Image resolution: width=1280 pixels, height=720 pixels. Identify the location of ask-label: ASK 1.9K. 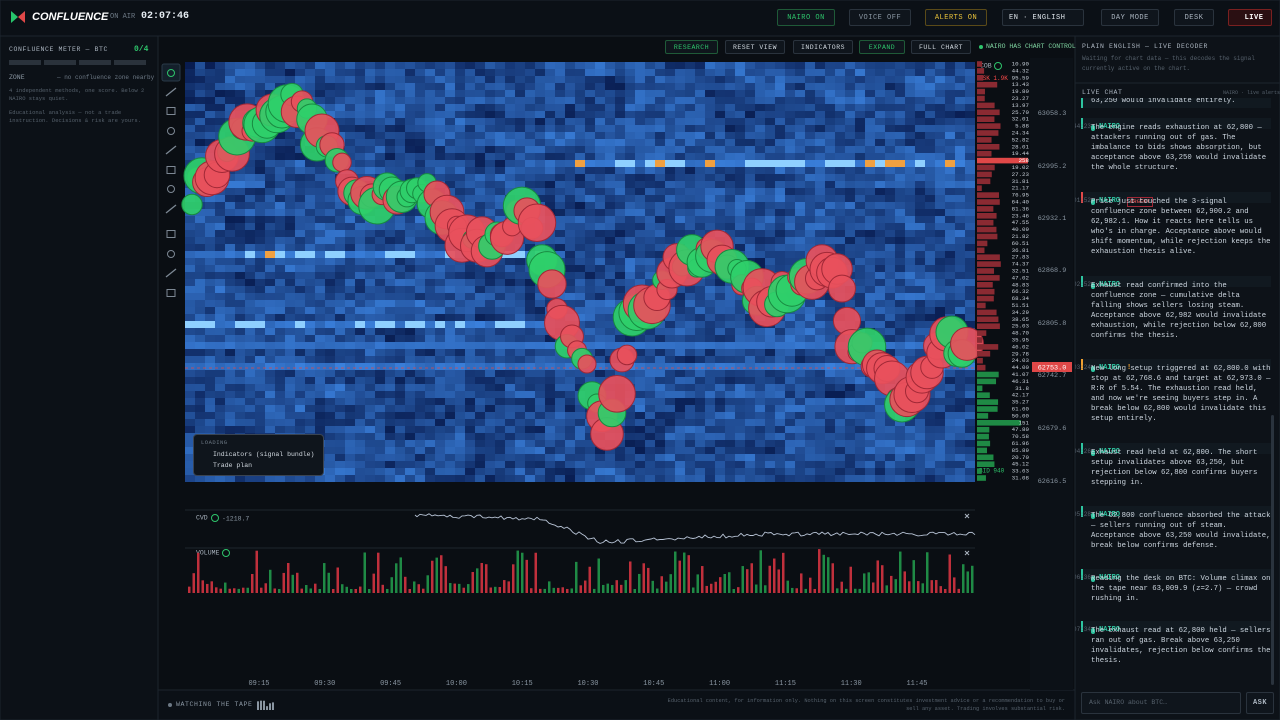
(993, 78).